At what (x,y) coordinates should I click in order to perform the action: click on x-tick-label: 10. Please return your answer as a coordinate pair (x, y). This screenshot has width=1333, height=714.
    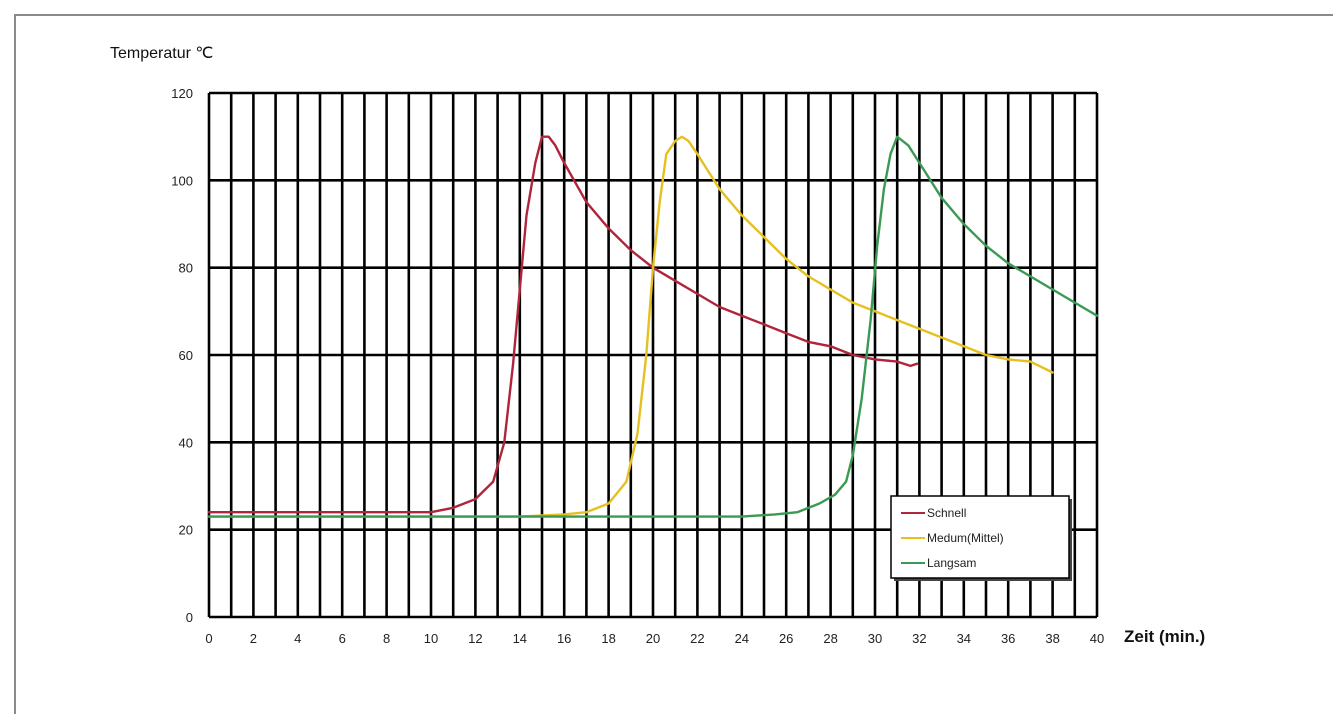
    Looking at the image, I should click on (431, 638).